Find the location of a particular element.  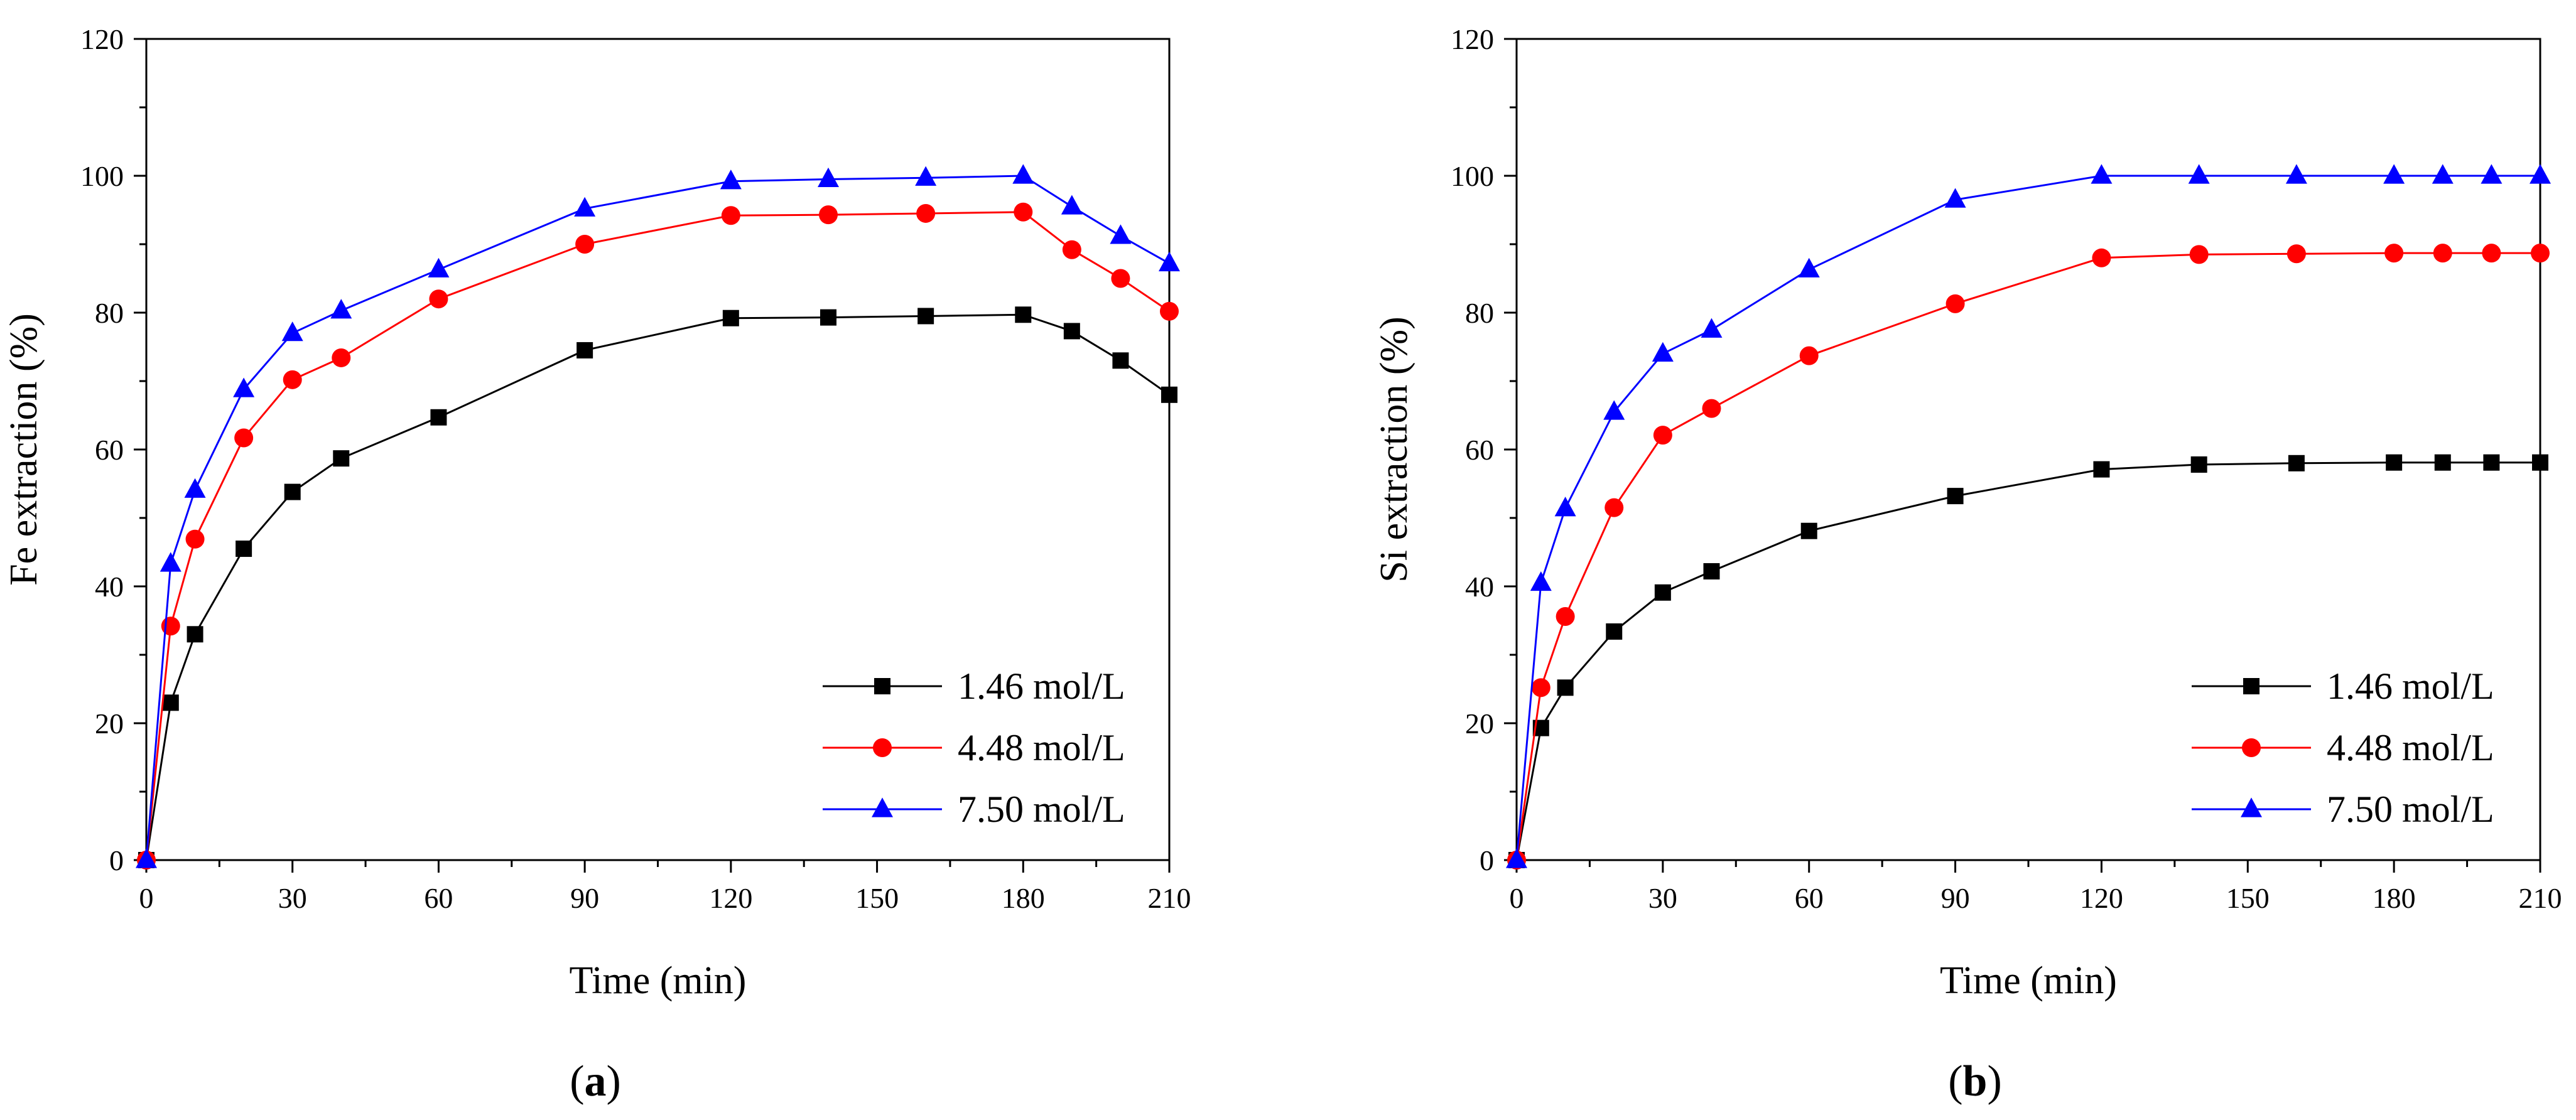

panel-label-close-paren: ) is located at coordinates (1994, 1081).